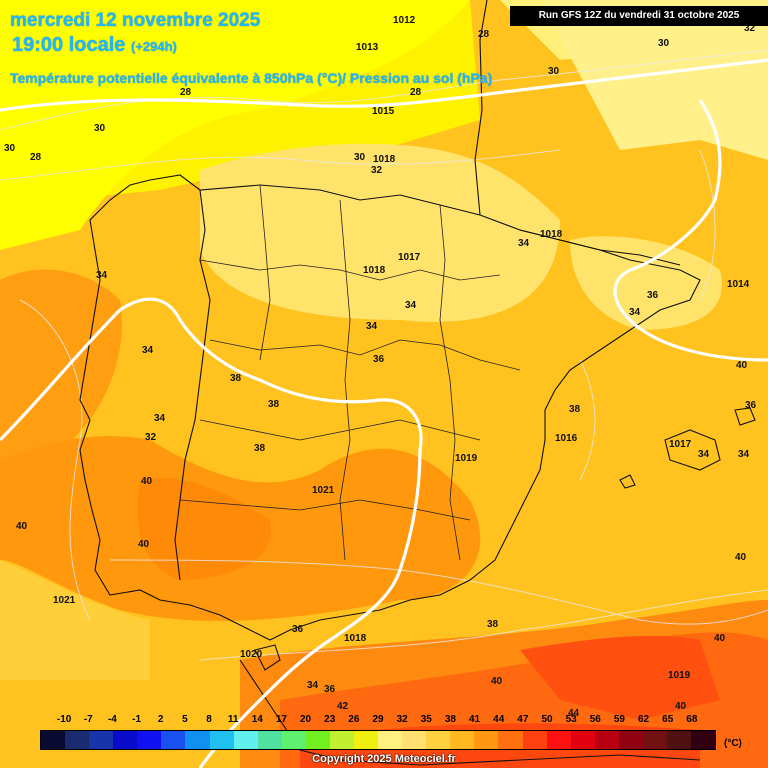  Describe the element at coordinates (404, 20) in the screenshot. I see `pressure-label: 1012` at that location.